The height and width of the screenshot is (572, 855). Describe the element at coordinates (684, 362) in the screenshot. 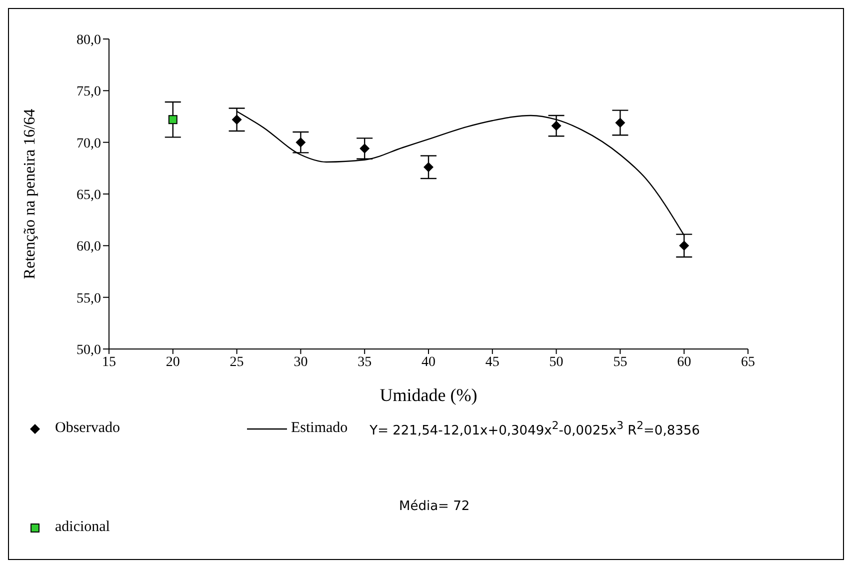

I see `x-tick-label: 60` at that location.